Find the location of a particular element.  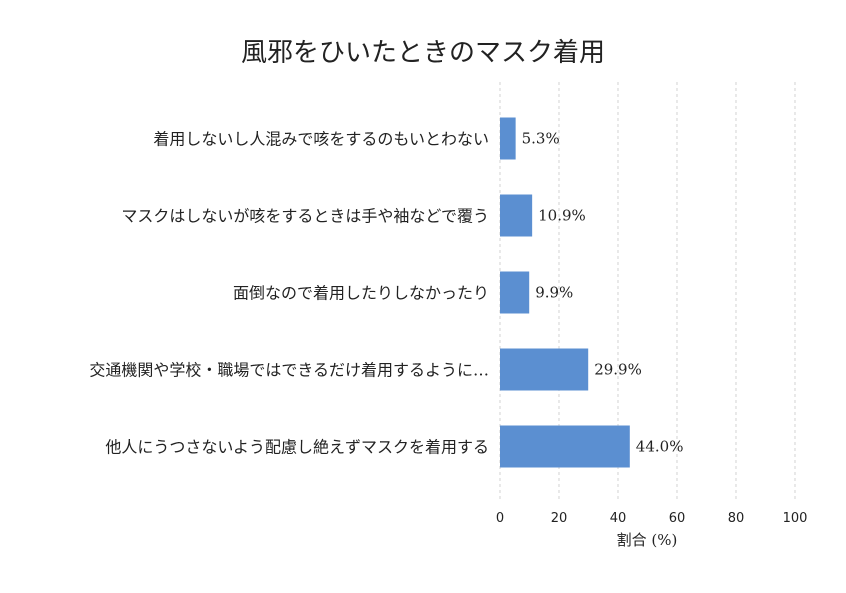

value-label: 29.9% is located at coordinates (618, 370).